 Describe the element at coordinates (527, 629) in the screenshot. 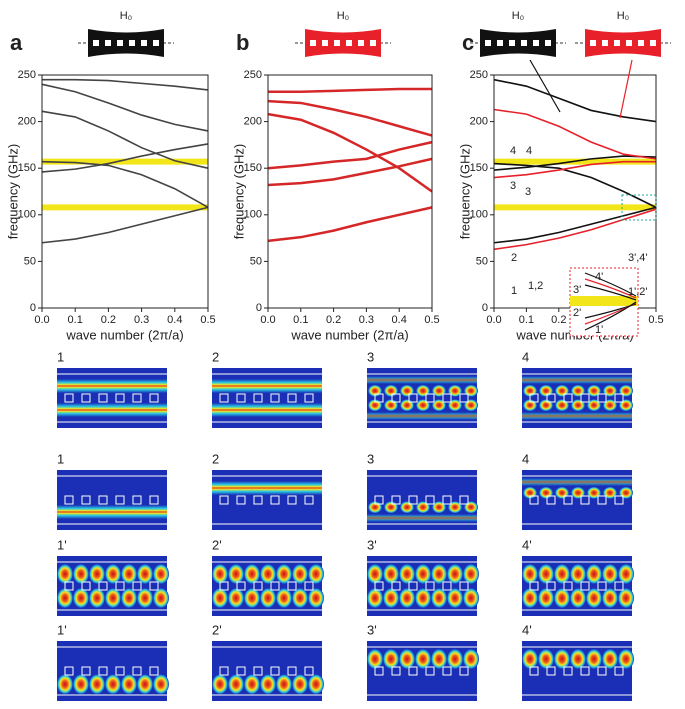

I see `mode-label: 4'` at that location.